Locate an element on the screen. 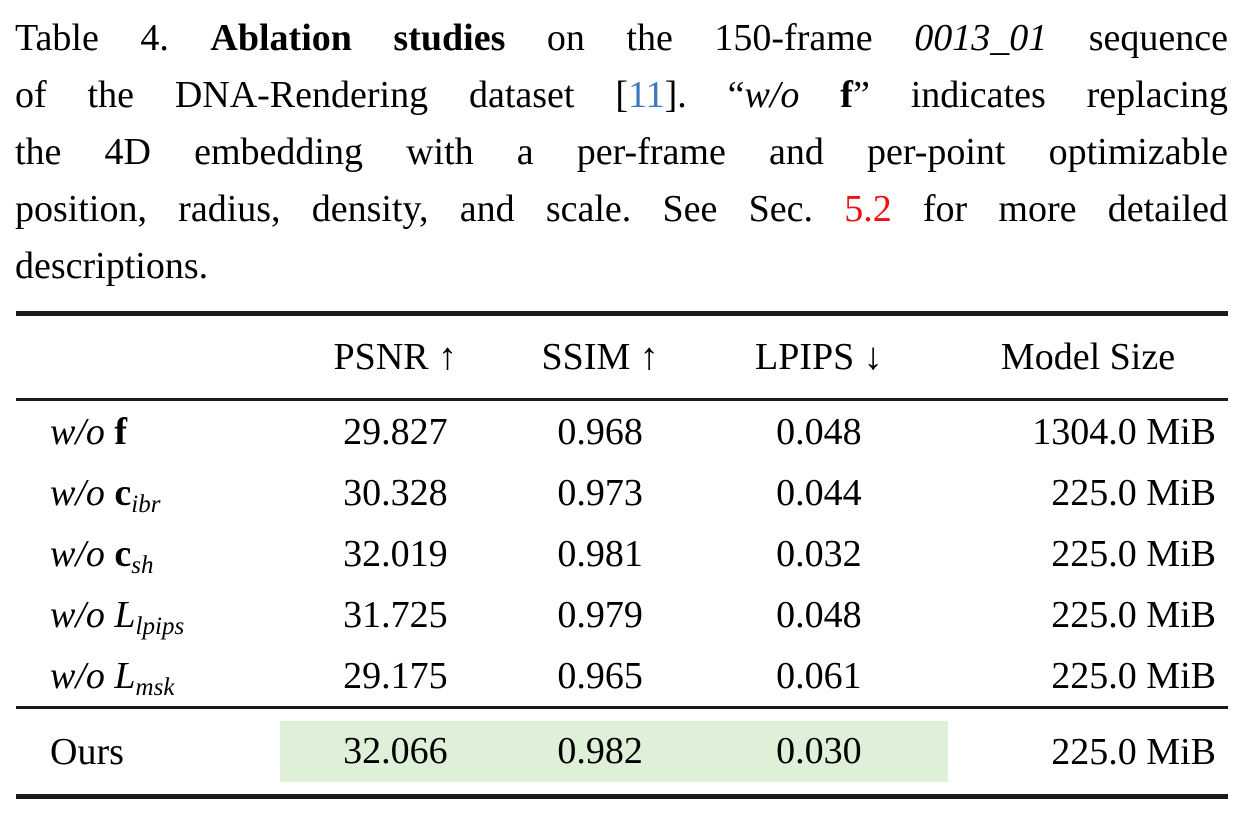 Image resolution: width=1244 pixels, height=816 pixels. caption-text: on the 150-frame is located at coordinates (710, 38).